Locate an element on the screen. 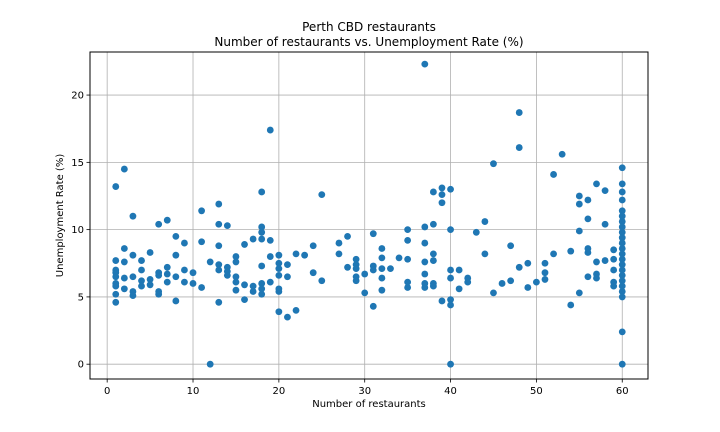  y-tick-label: 0 is located at coordinates (81, 365).